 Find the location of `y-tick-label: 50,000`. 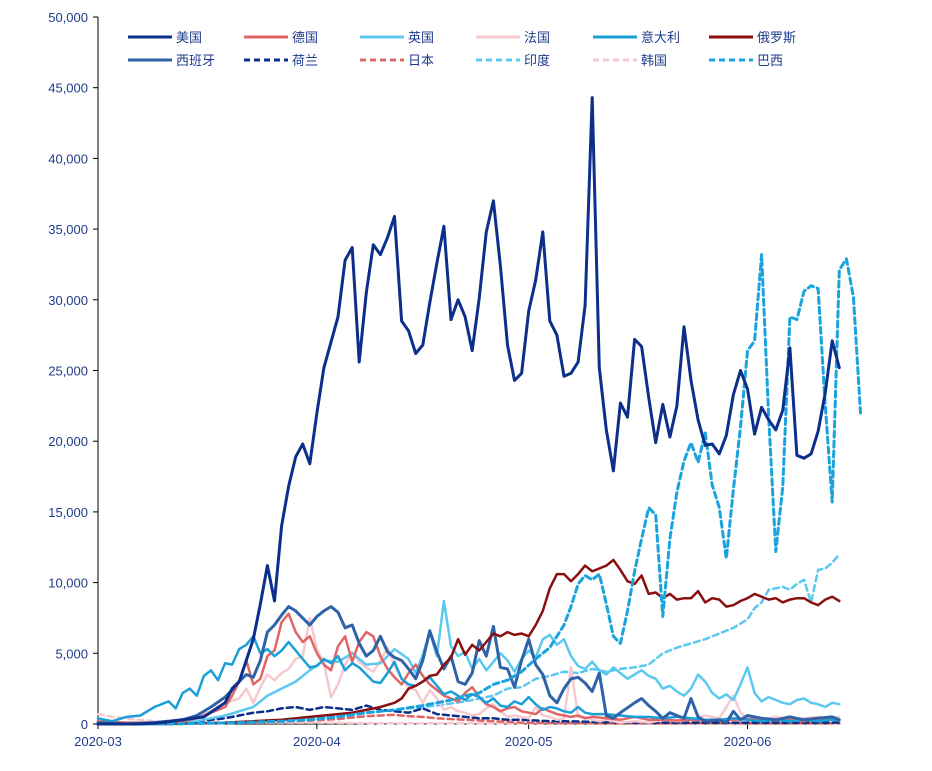

y-tick-label: 50,000 is located at coordinates (68, 17).